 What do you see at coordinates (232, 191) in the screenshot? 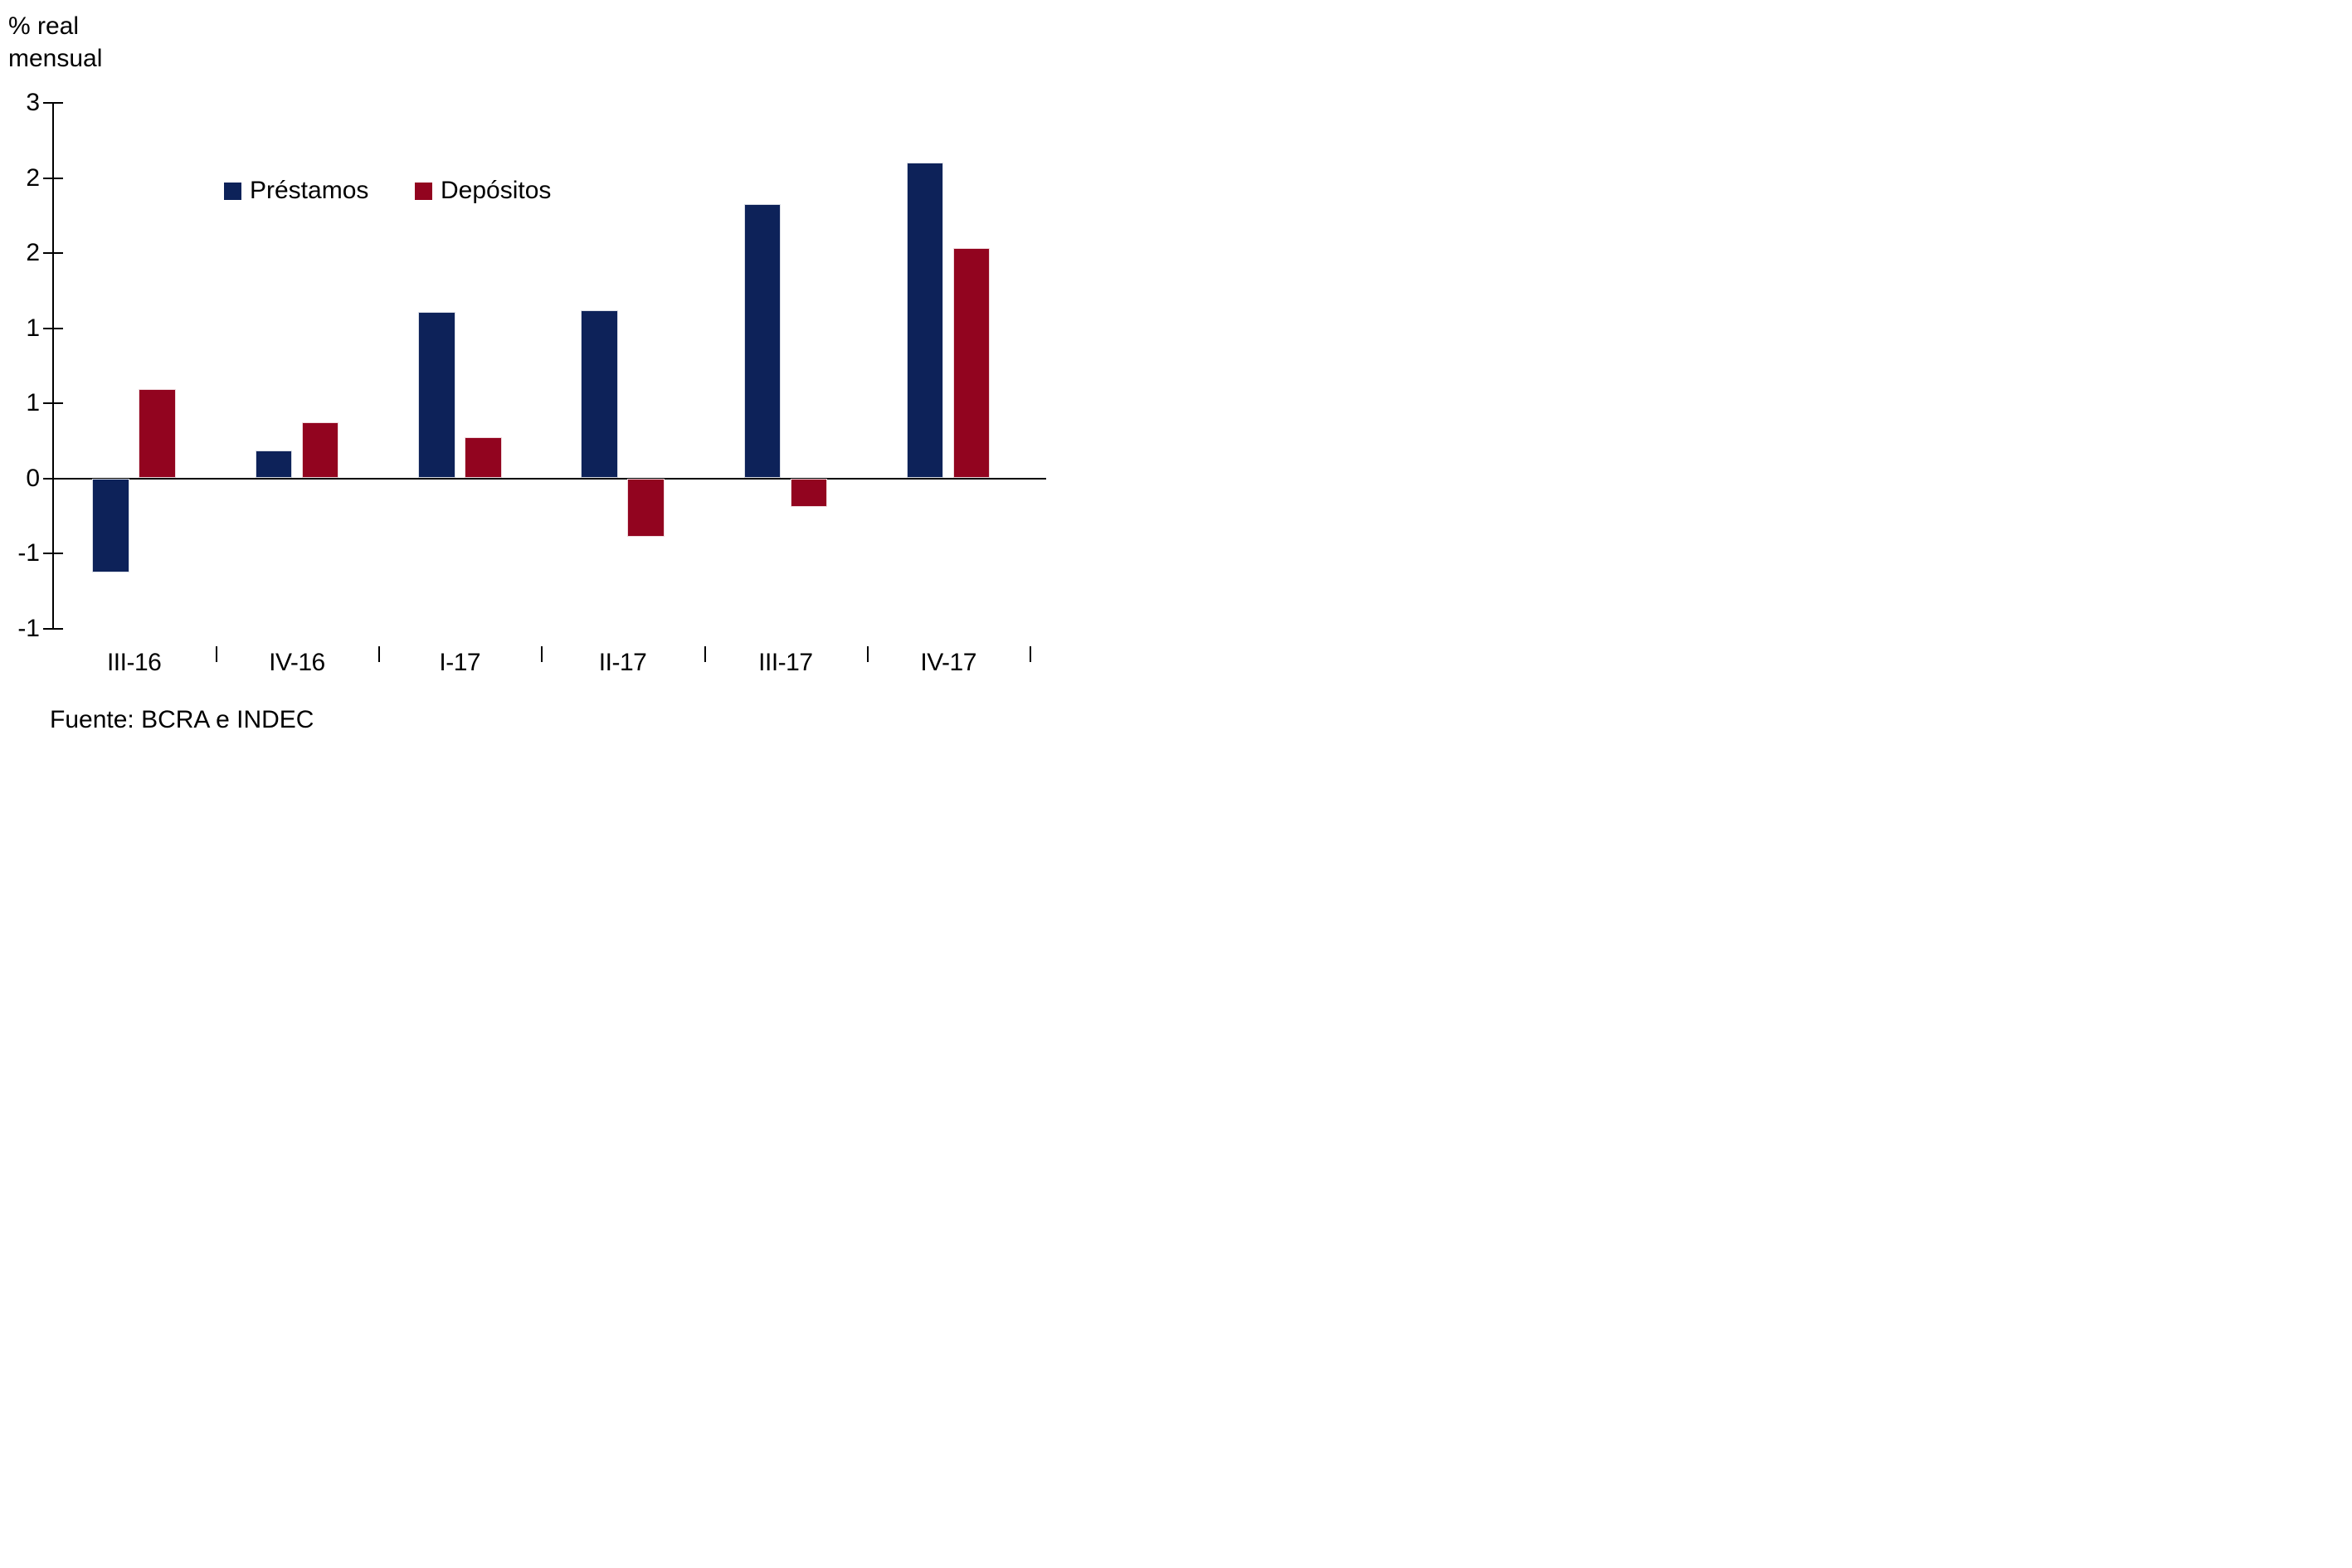
I see `prestamos-swatch-icon` at bounding box center [232, 191].